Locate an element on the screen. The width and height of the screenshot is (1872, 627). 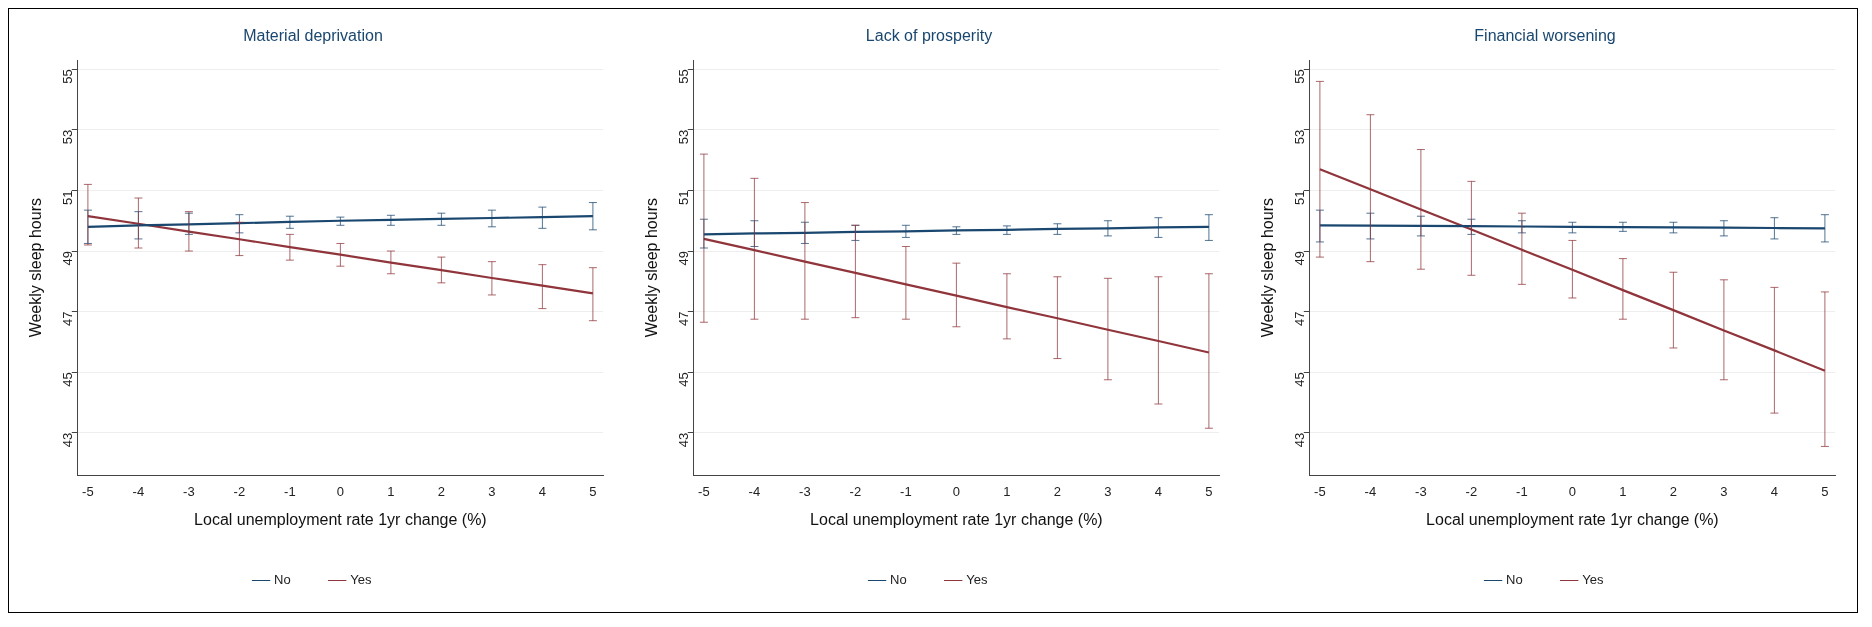
chart-title: Financial worsening is located at coordinates (1545, 35).